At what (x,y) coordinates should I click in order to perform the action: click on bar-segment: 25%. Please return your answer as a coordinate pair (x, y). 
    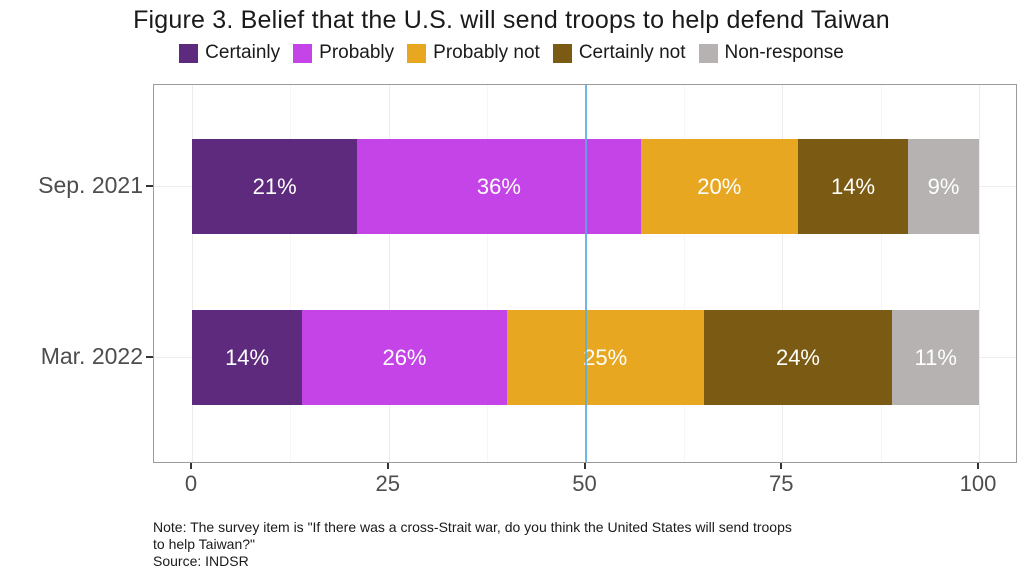
    Looking at the image, I should click on (605, 357).